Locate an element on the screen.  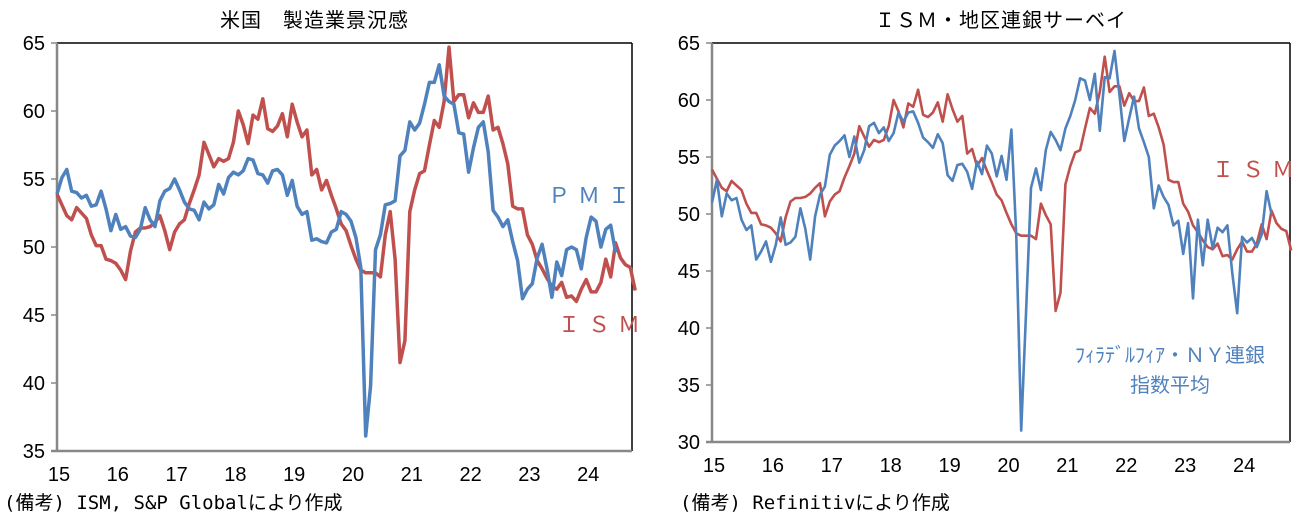
right-fed-label: ﾌｨﾗﾃﾞﾙﾌｨｱ・ＮＹ連銀 指数平均 is located at coordinates (1170, 370).